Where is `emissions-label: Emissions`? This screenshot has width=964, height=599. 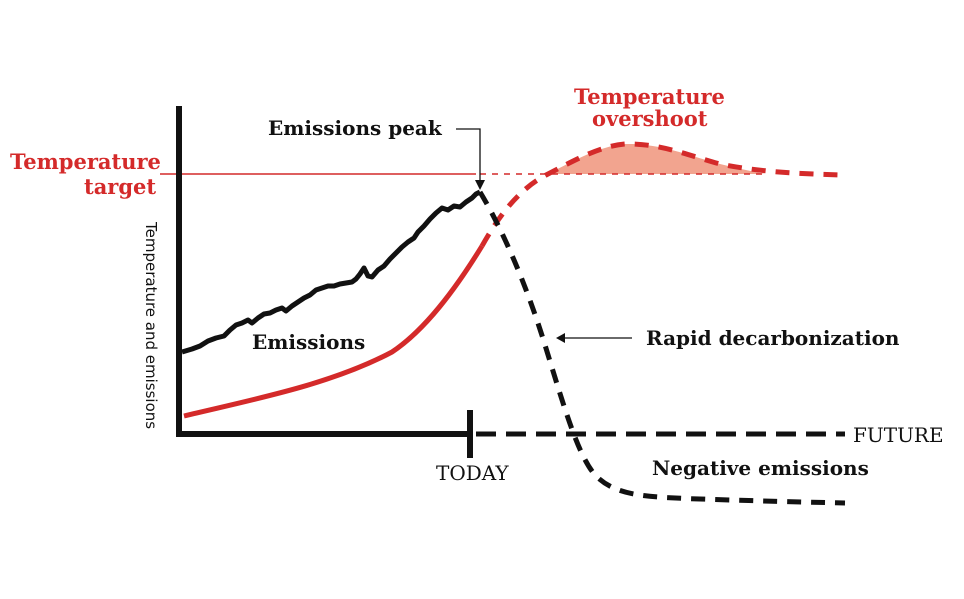 emissions-label: Emissions is located at coordinates (309, 342).